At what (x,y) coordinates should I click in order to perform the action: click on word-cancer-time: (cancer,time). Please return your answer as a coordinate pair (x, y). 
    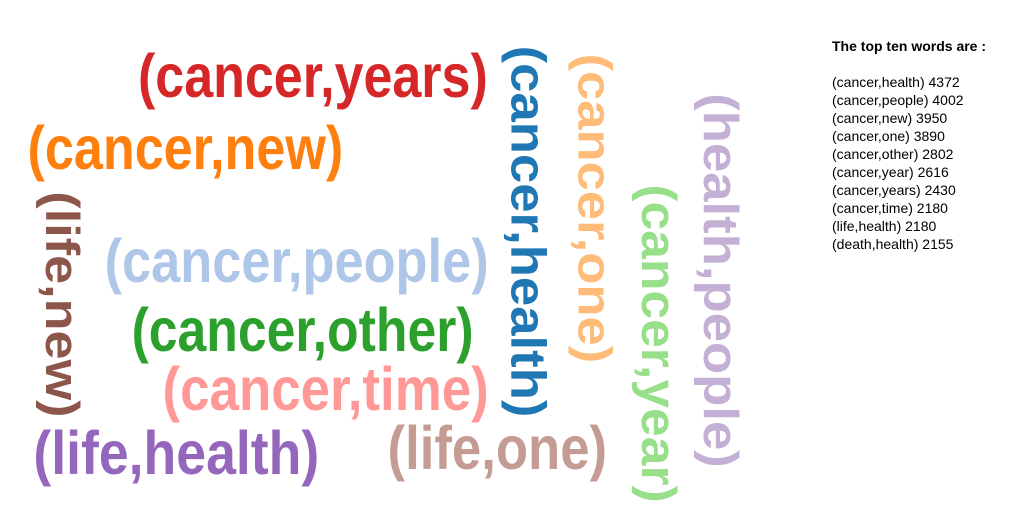
    Looking at the image, I should click on (325, 389).